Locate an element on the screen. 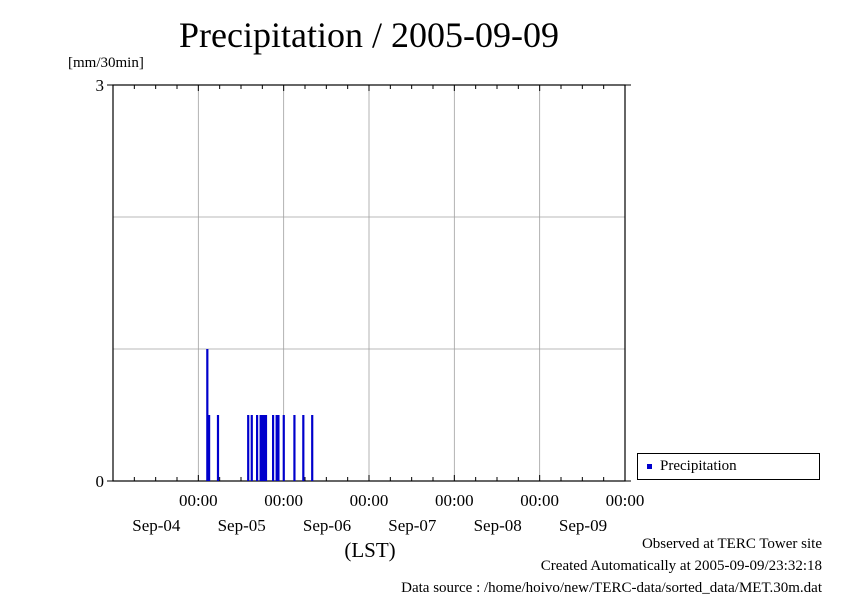  x-tick-date-label: Sep-07 is located at coordinates (412, 525).